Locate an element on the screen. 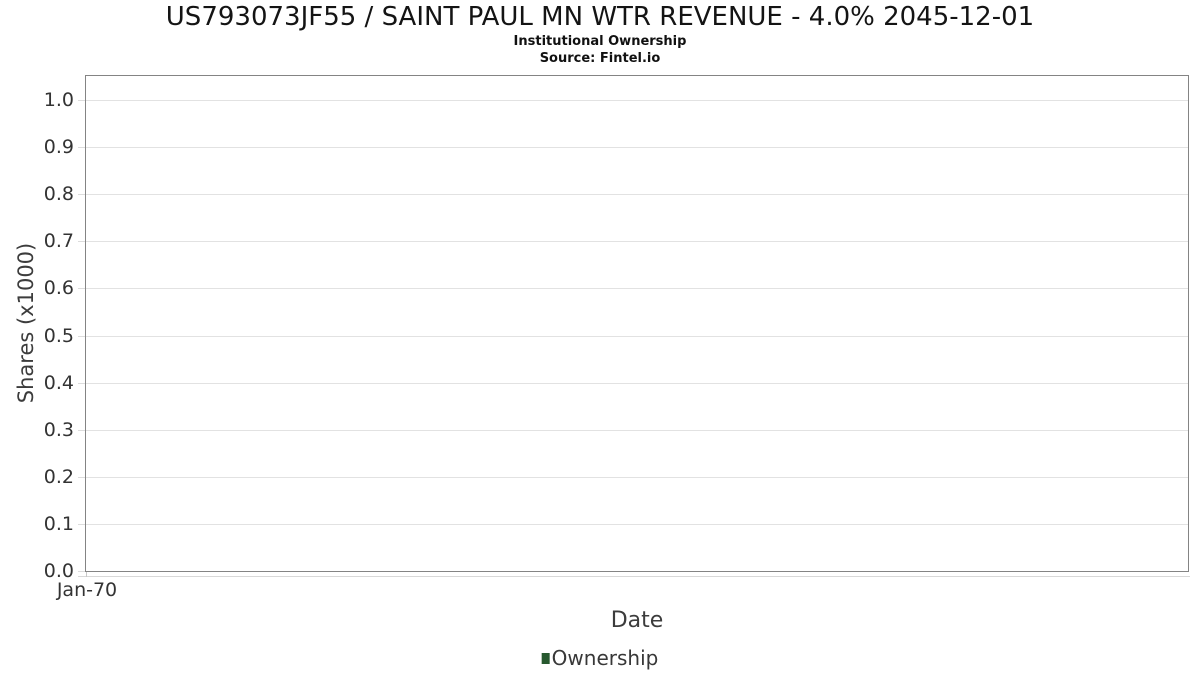 This screenshot has height=675, width=1200. y-axis-tick-label: 0.8 is located at coordinates (58, 194).